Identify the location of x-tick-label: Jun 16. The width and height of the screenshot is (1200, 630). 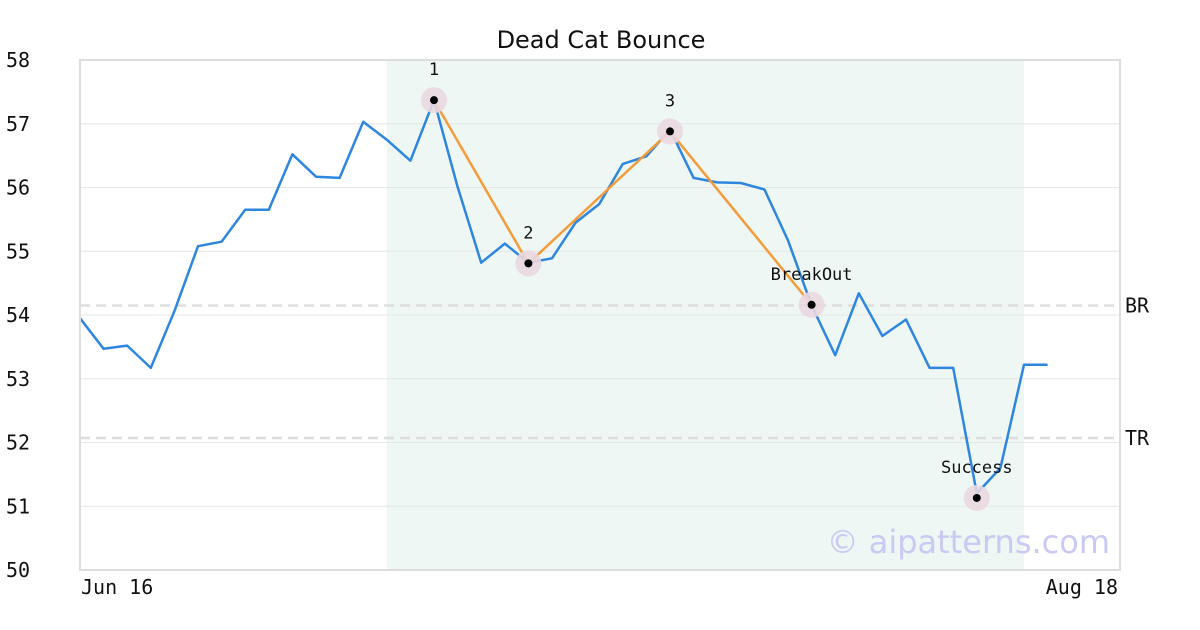
(117, 587).